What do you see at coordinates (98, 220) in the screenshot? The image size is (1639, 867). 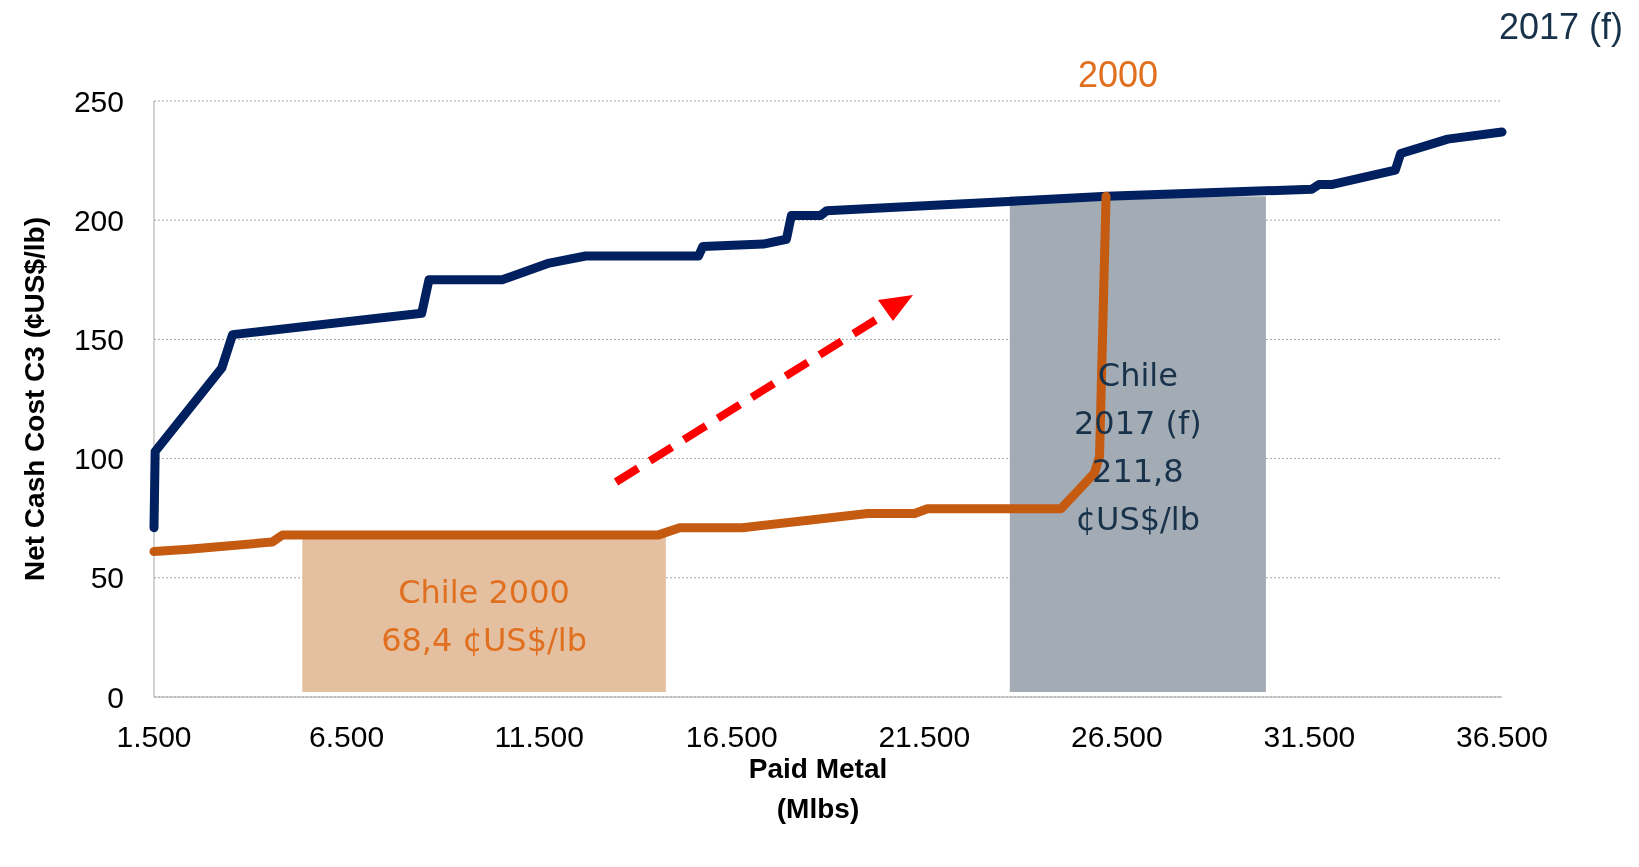 I see `y-tick-label: 200` at bounding box center [98, 220].